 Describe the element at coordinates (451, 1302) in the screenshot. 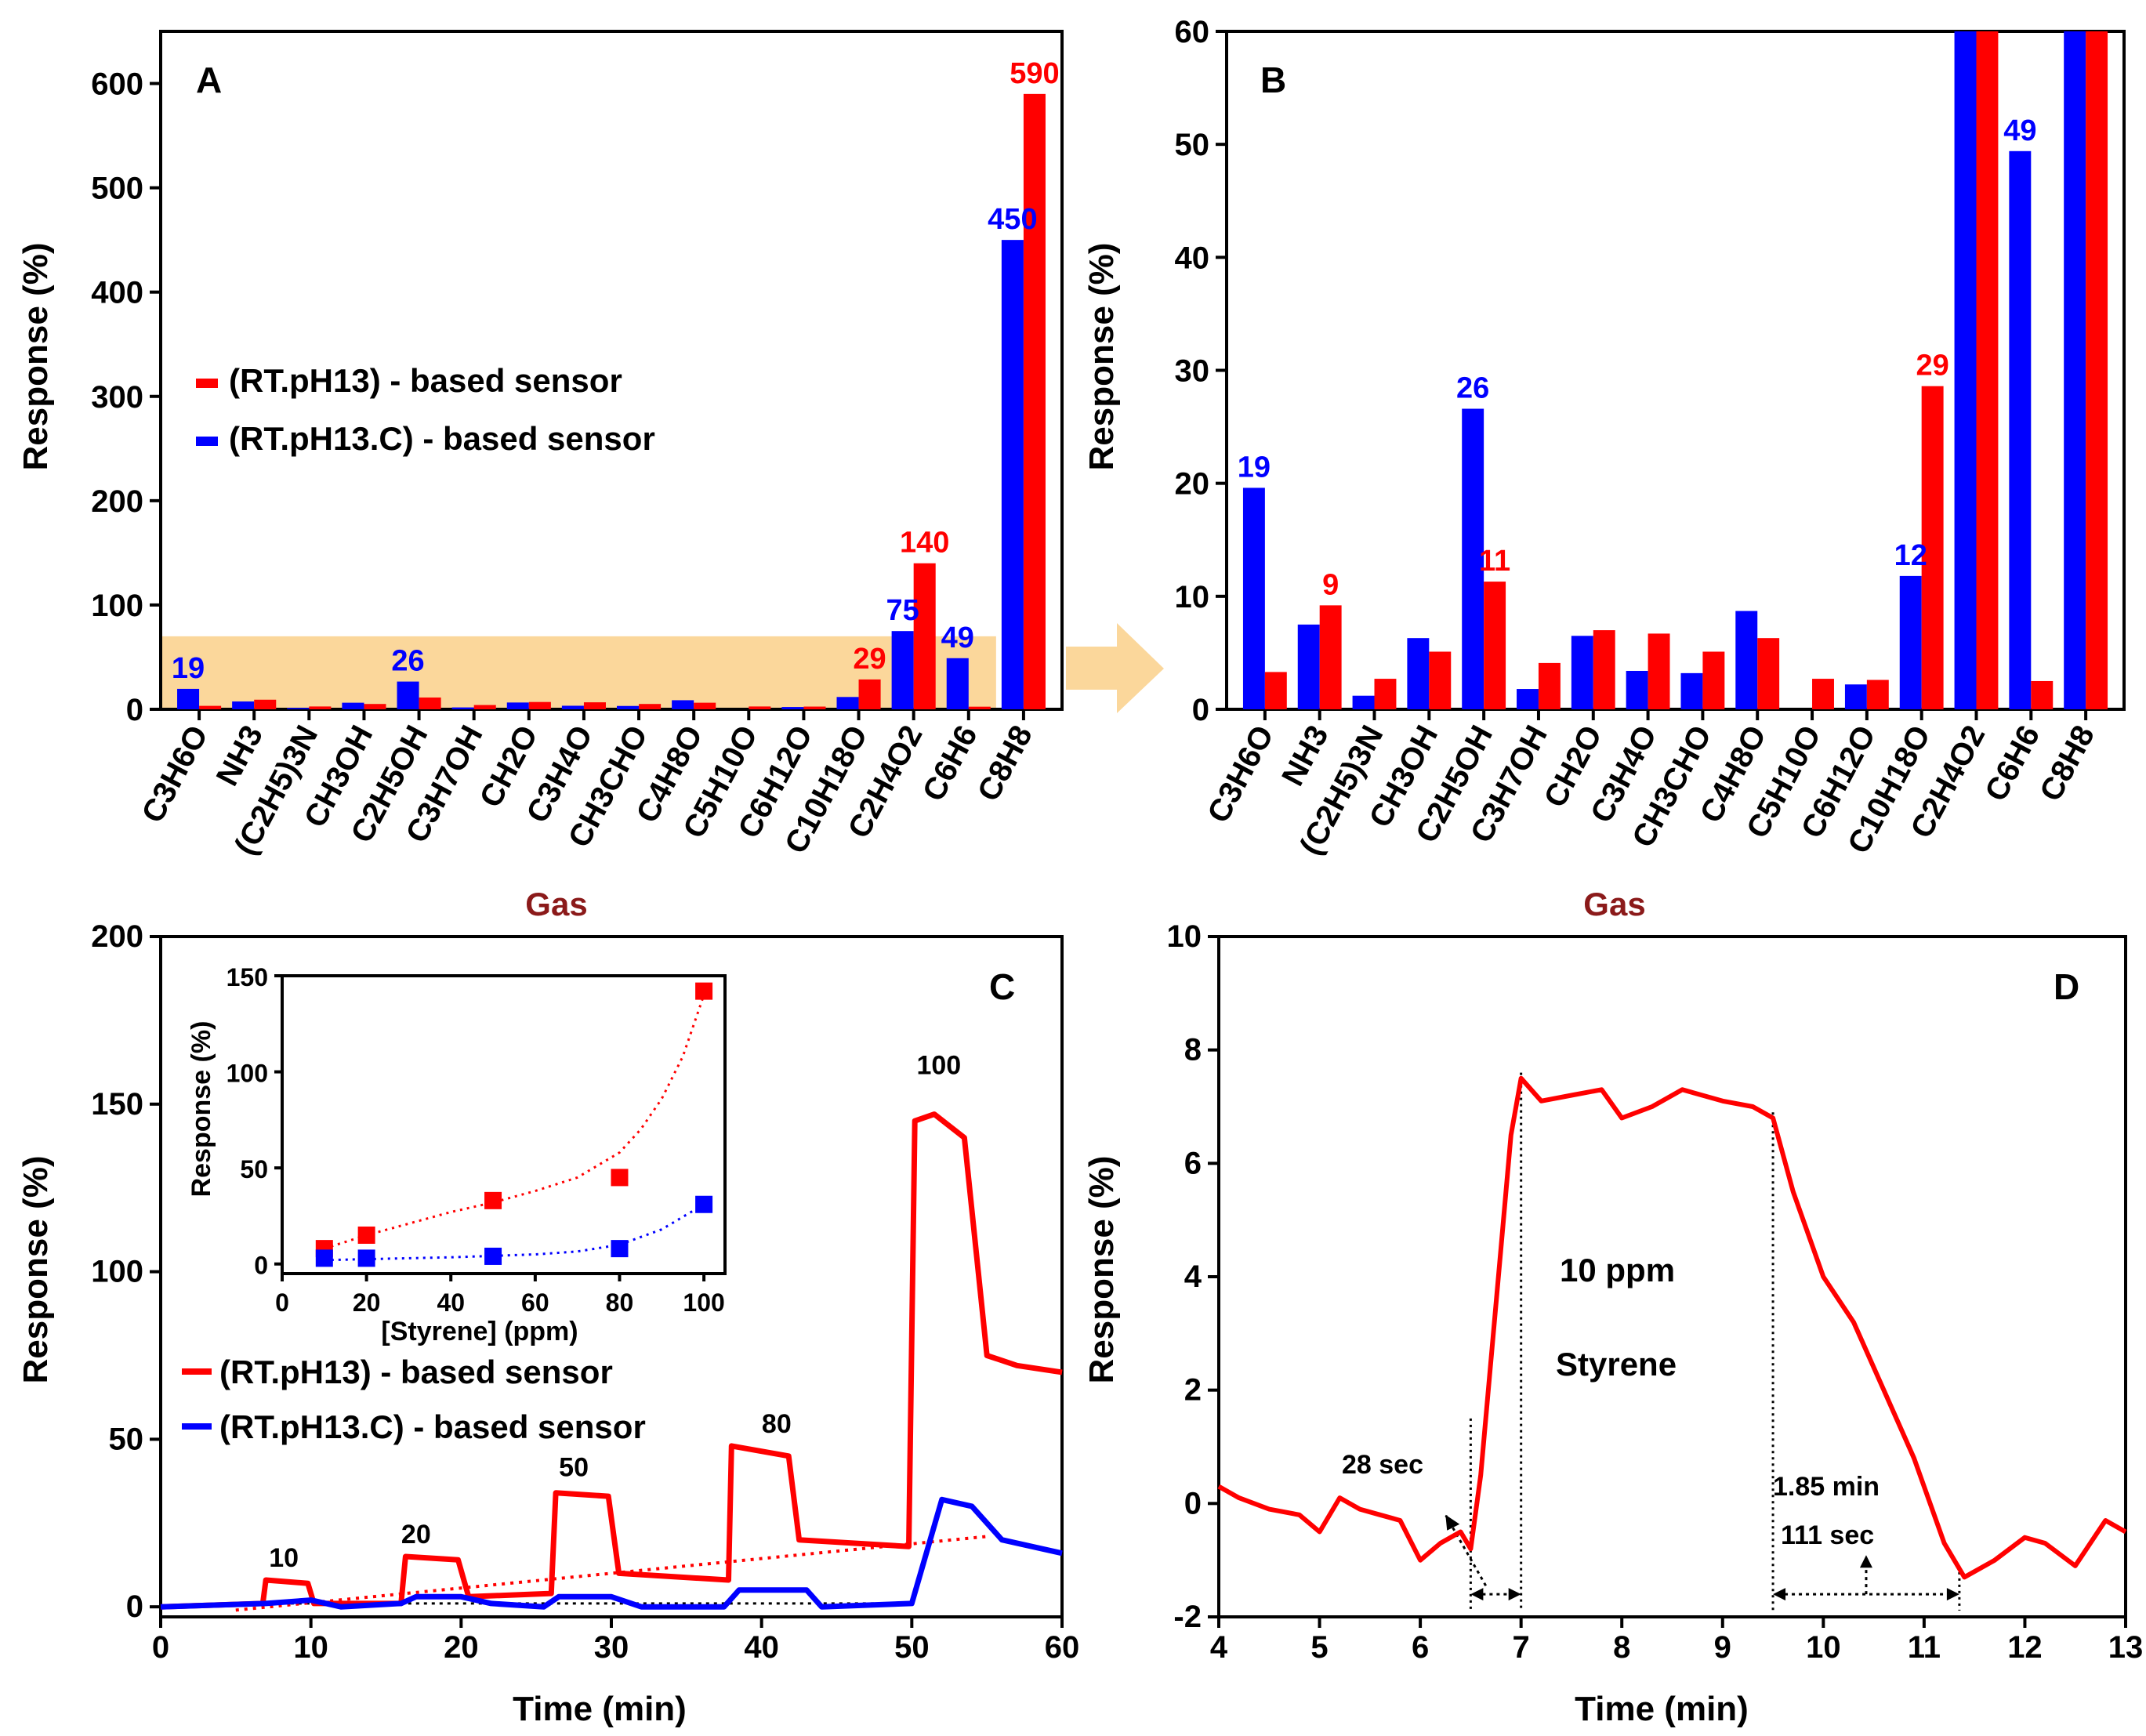

I see `x-tick-label: 40` at that location.